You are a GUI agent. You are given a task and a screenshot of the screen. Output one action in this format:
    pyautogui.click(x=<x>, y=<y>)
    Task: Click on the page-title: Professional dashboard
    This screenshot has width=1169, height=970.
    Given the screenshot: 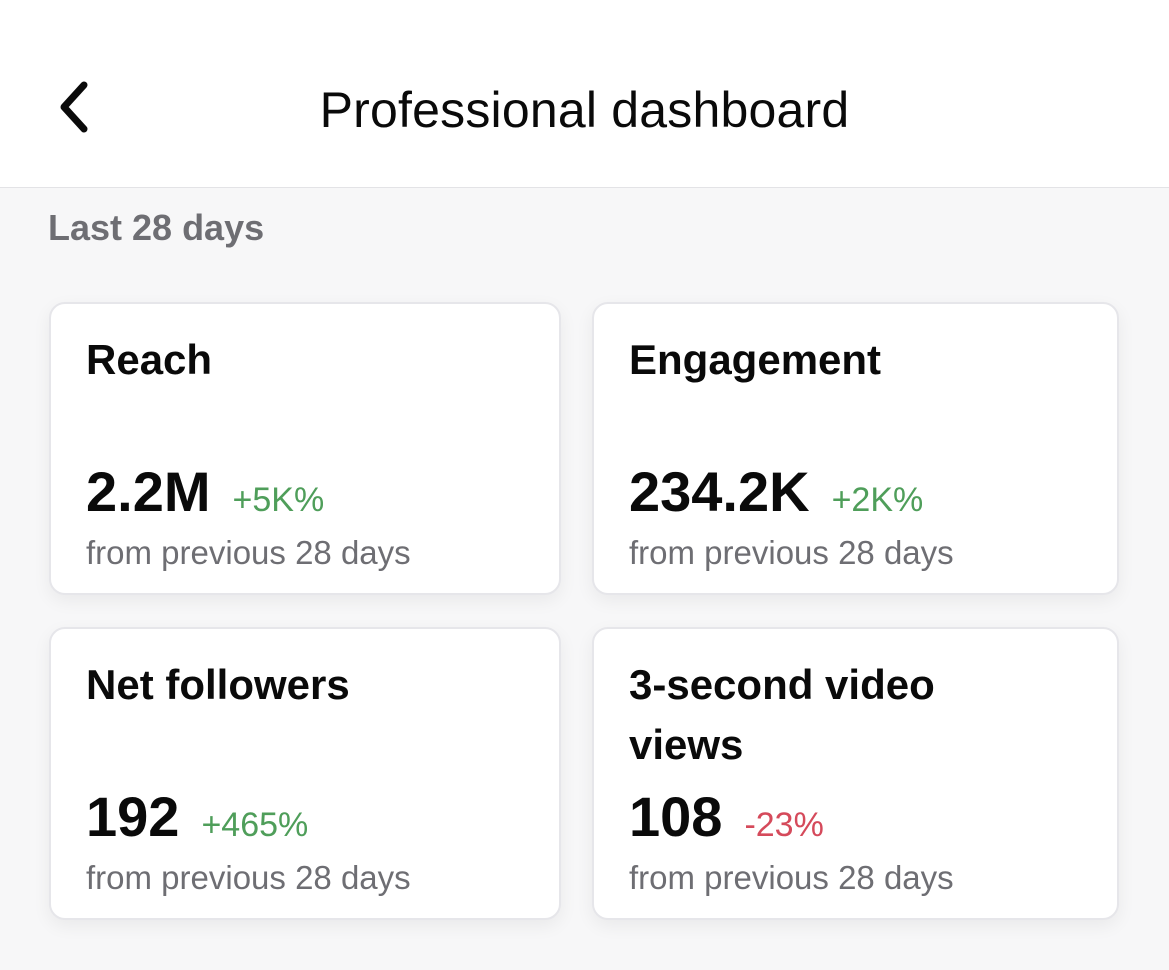 What is the action you would take?
    pyautogui.click(x=584, y=110)
    